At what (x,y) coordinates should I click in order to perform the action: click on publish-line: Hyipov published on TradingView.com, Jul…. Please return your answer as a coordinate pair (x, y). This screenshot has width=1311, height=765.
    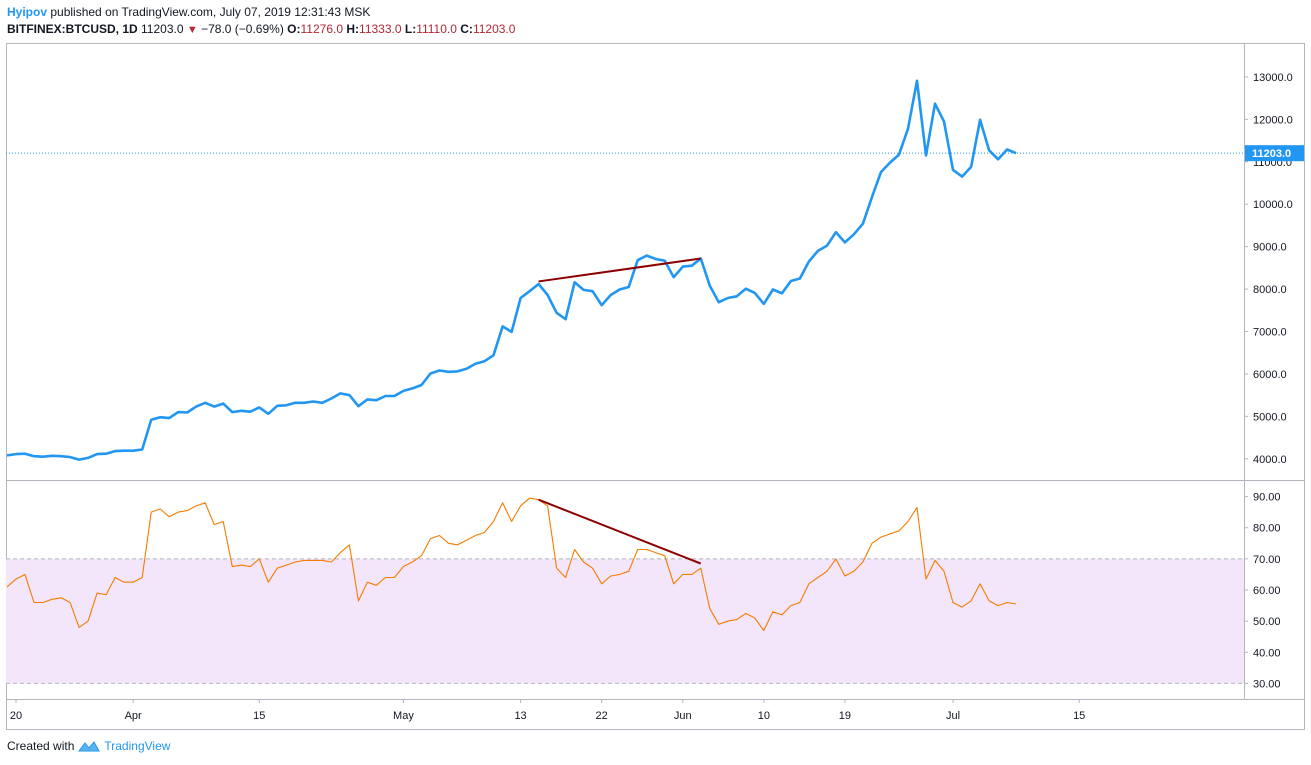
    Looking at the image, I should click on (261, 12).